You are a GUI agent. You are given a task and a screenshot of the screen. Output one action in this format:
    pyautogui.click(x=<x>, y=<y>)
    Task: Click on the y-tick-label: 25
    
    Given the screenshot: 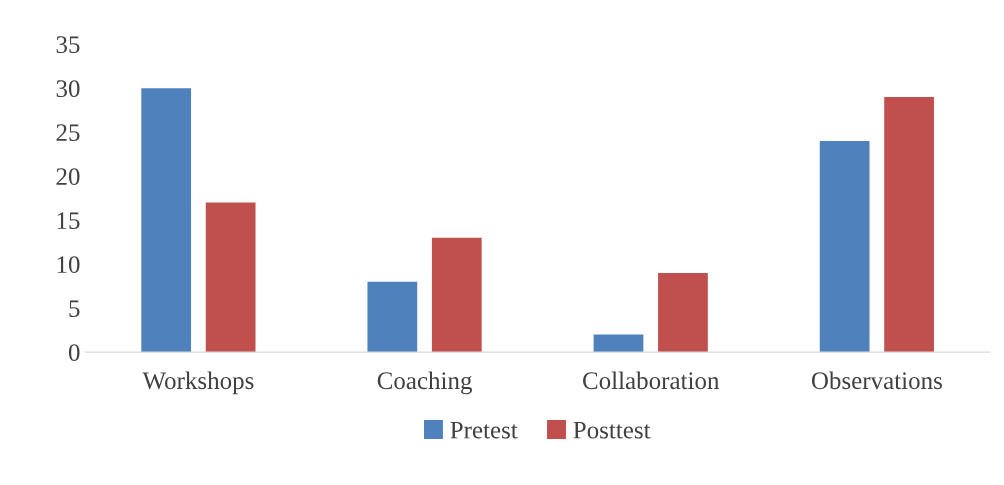 What is the action you would take?
    pyautogui.click(x=68, y=133)
    